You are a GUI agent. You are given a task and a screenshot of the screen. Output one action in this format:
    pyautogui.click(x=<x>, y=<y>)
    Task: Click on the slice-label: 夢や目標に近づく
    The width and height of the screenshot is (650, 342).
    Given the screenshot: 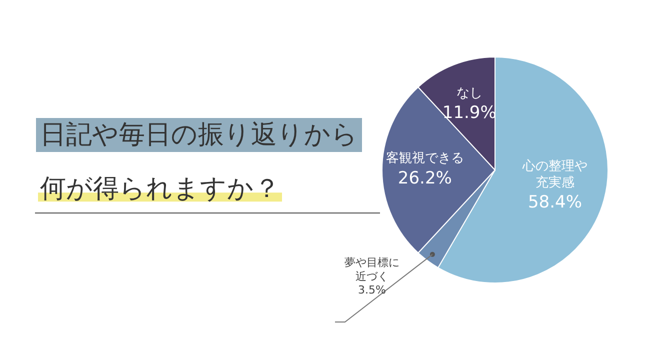 What is the action you would take?
    pyautogui.click(x=372, y=269)
    